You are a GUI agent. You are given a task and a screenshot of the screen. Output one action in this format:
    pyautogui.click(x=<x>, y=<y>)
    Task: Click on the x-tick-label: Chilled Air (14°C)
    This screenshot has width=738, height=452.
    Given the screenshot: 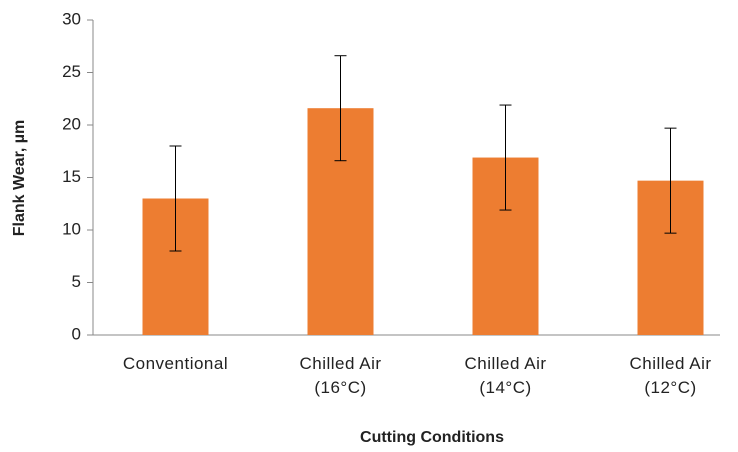 What is the action you would take?
    pyautogui.click(x=505, y=375)
    